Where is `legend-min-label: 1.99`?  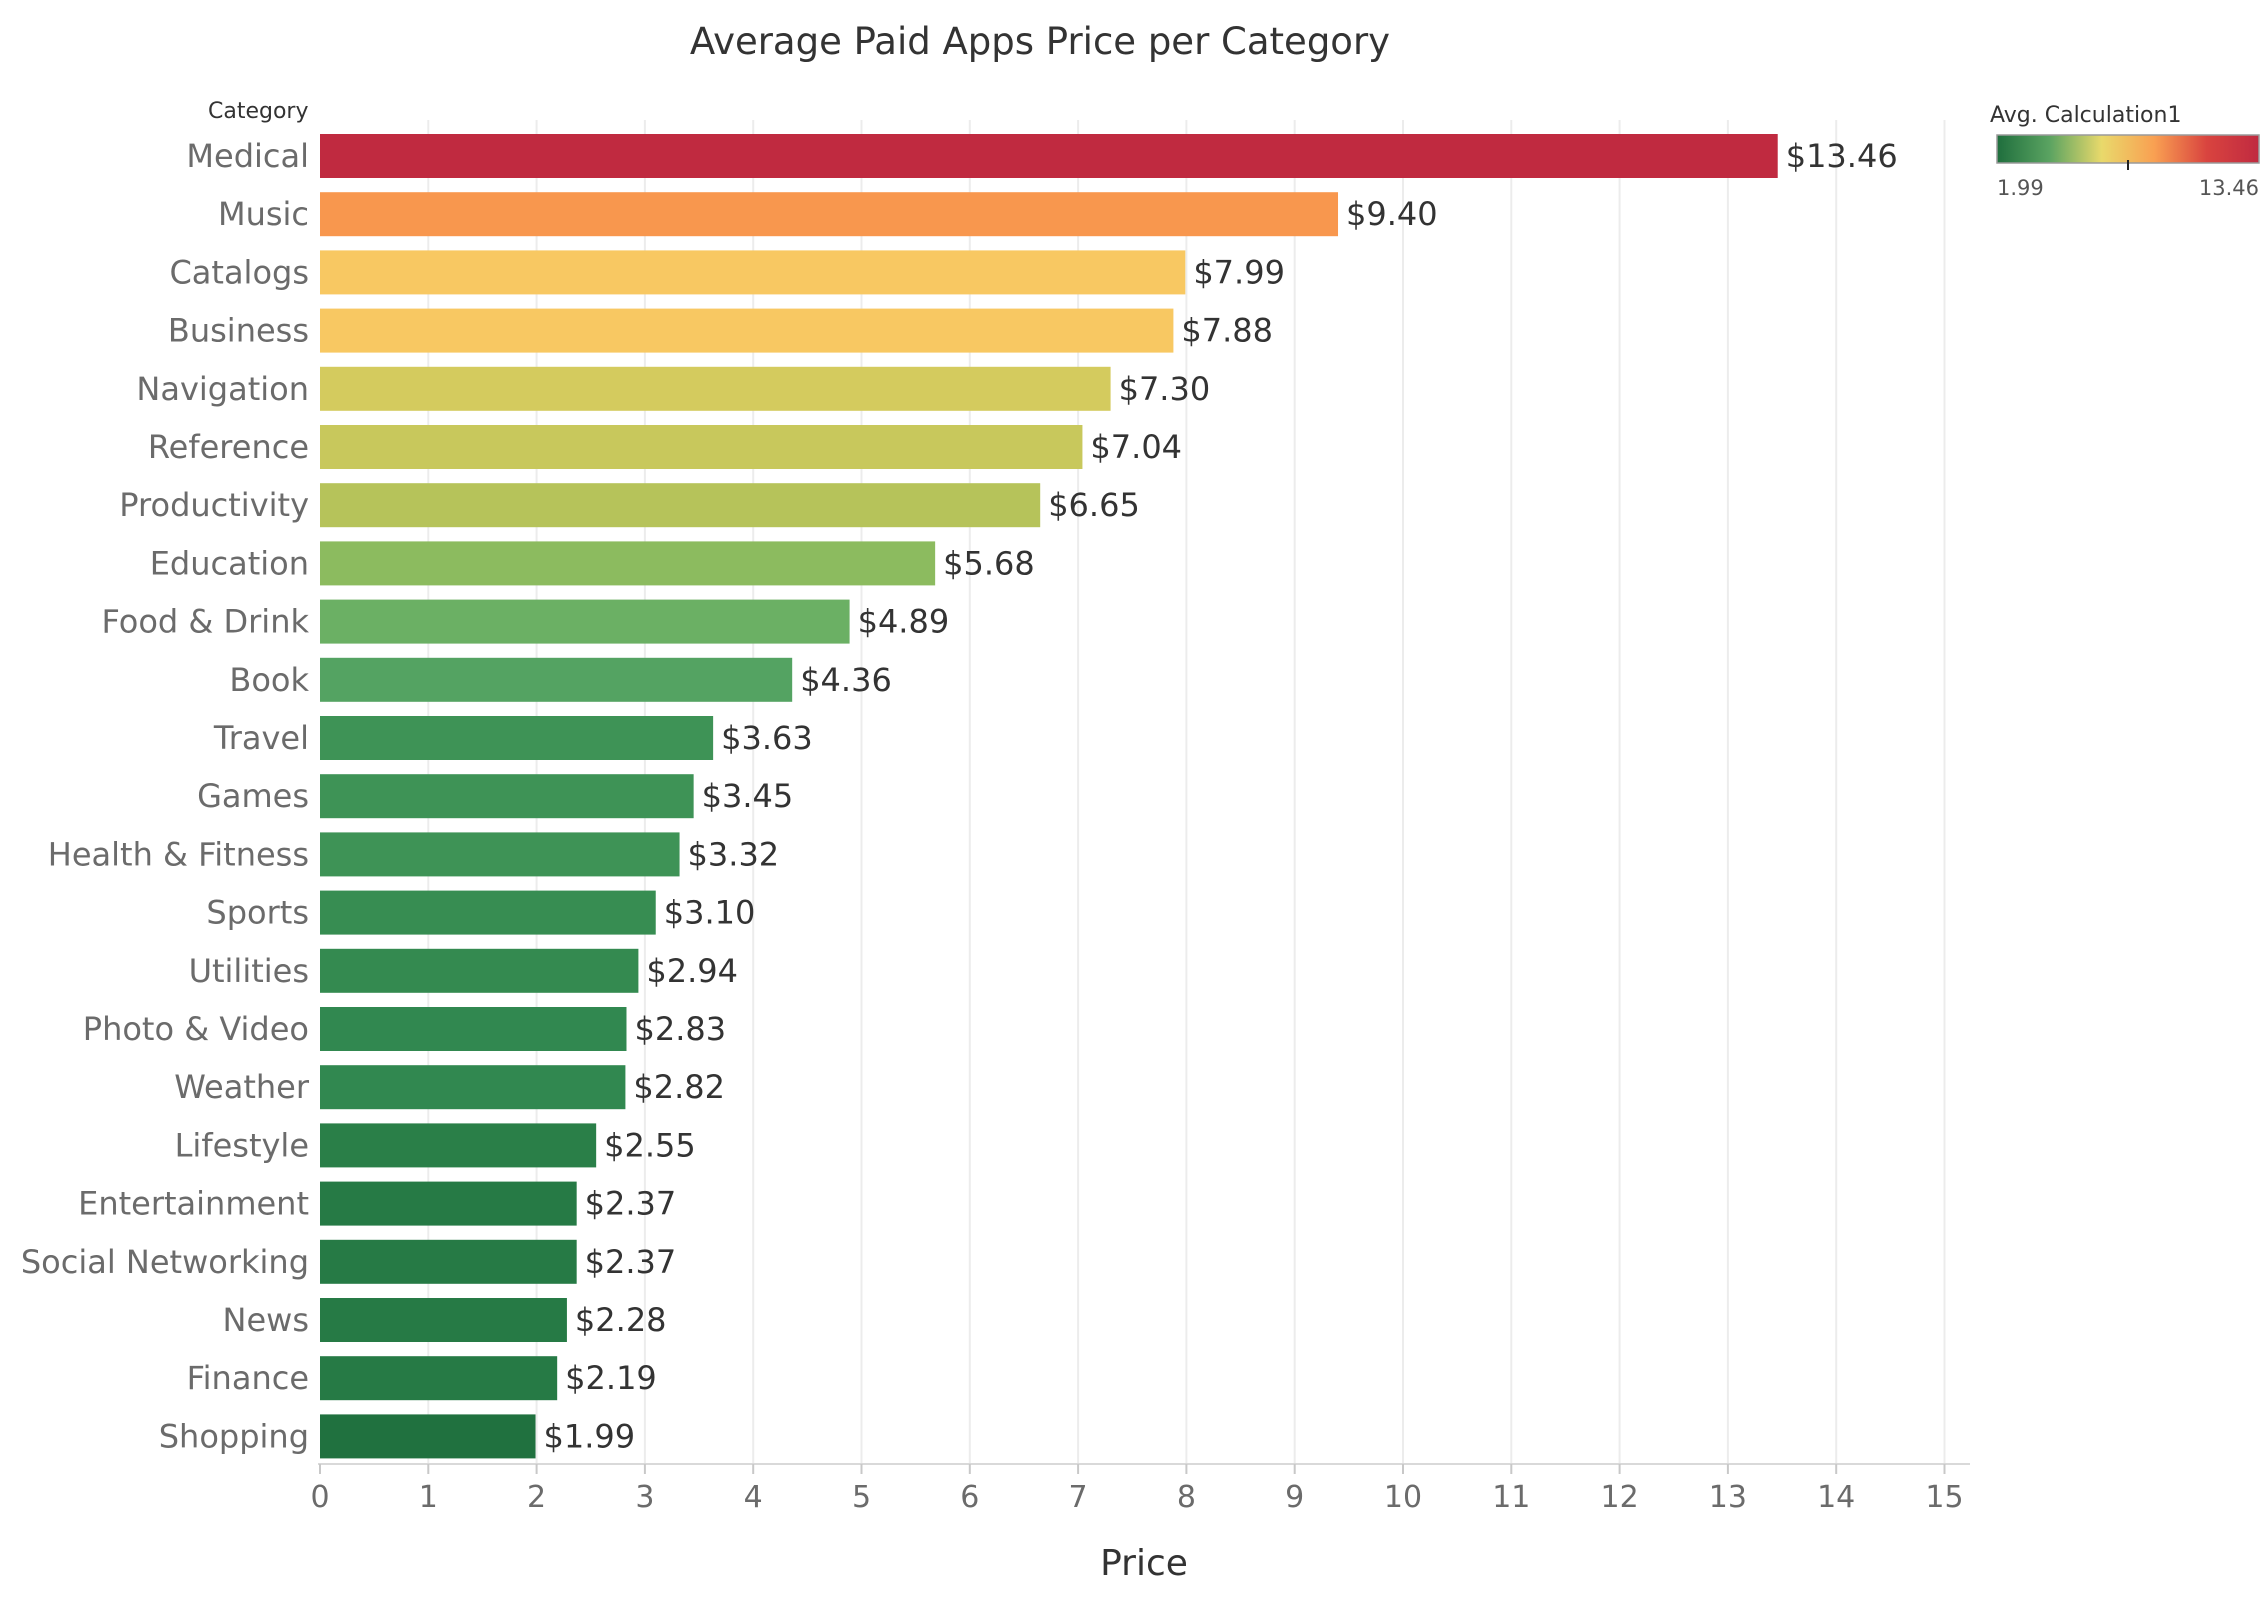
legend-min-label: 1.99 is located at coordinates (2020, 188).